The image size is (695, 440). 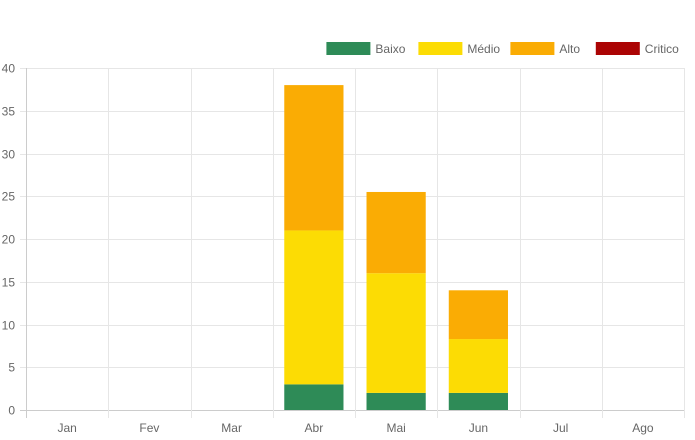 I want to click on legend-item-baixo: Baixo, so click(x=366, y=49).